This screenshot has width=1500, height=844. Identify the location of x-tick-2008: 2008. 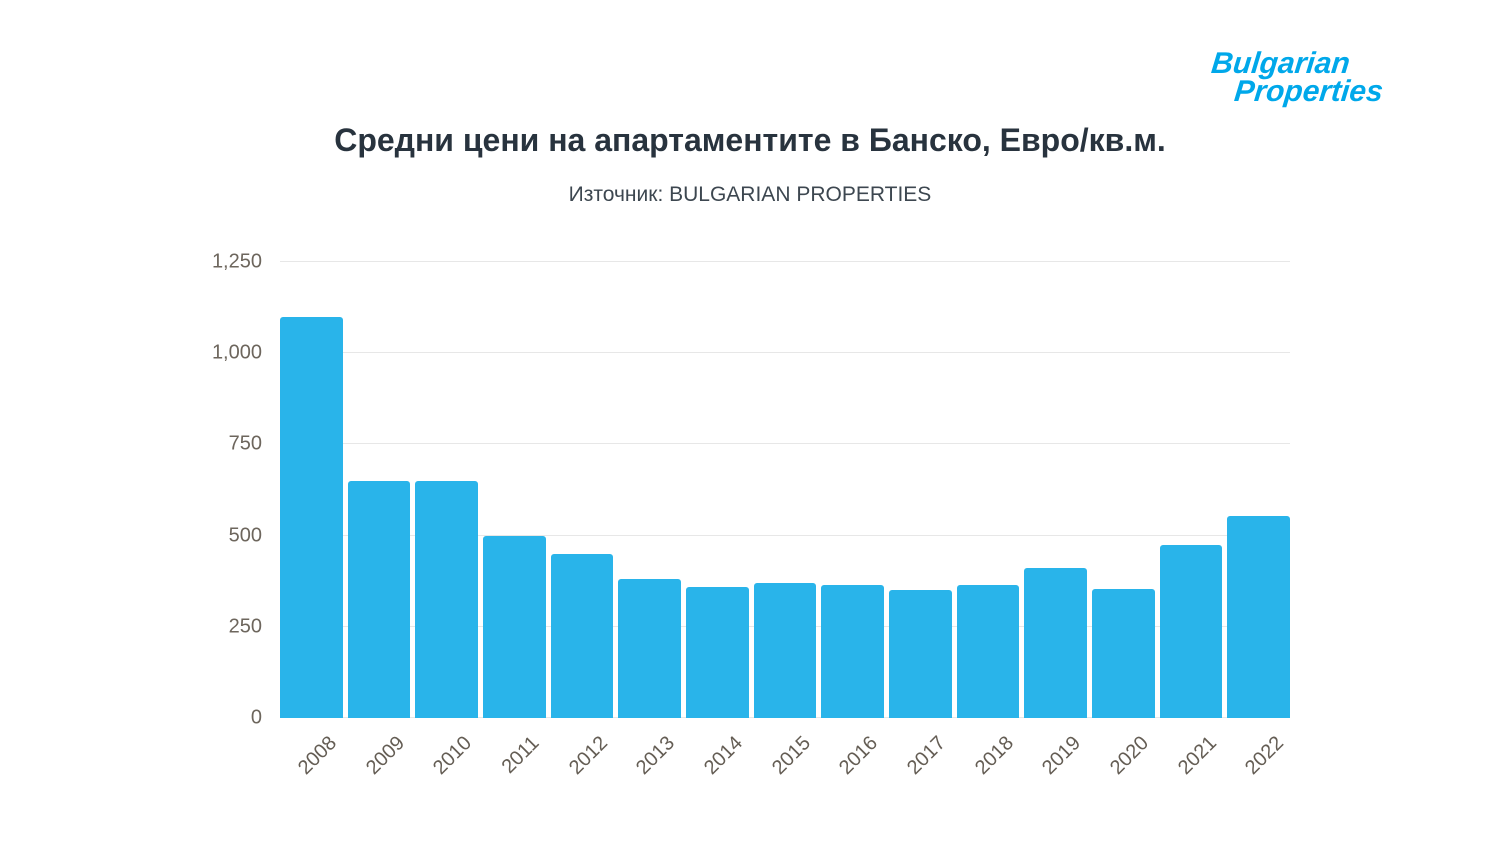
(311, 763).